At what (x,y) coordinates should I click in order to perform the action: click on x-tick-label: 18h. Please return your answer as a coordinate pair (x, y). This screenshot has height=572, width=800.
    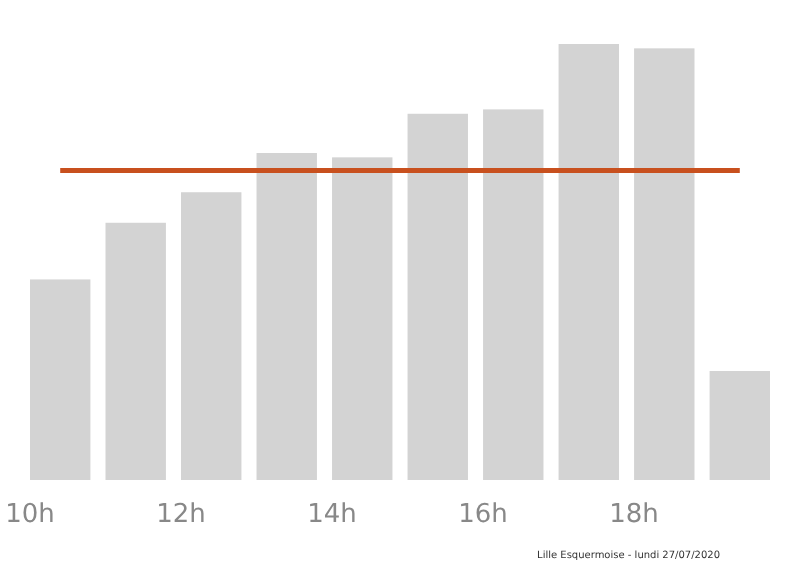
    Looking at the image, I should click on (634, 515).